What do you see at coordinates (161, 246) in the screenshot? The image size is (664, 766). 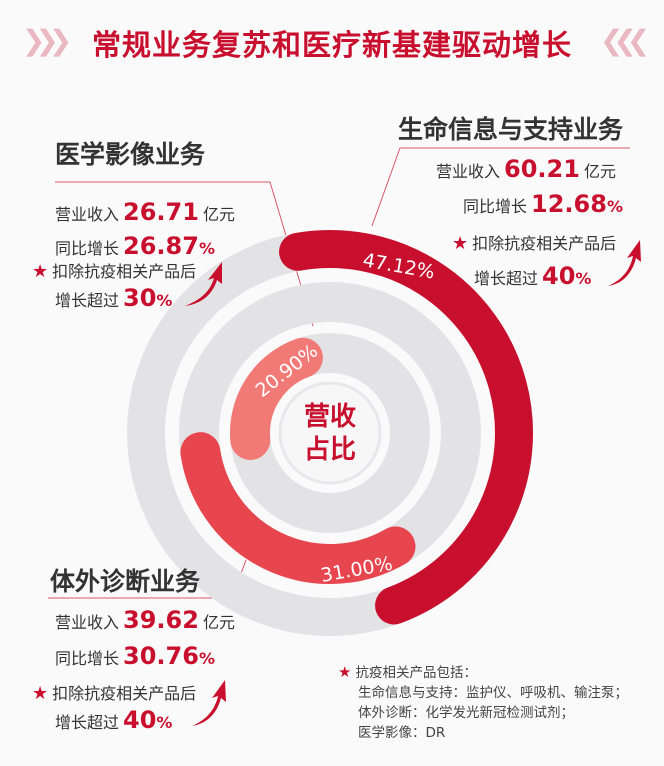 I see `yoy-value: 26.87` at bounding box center [161, 246].